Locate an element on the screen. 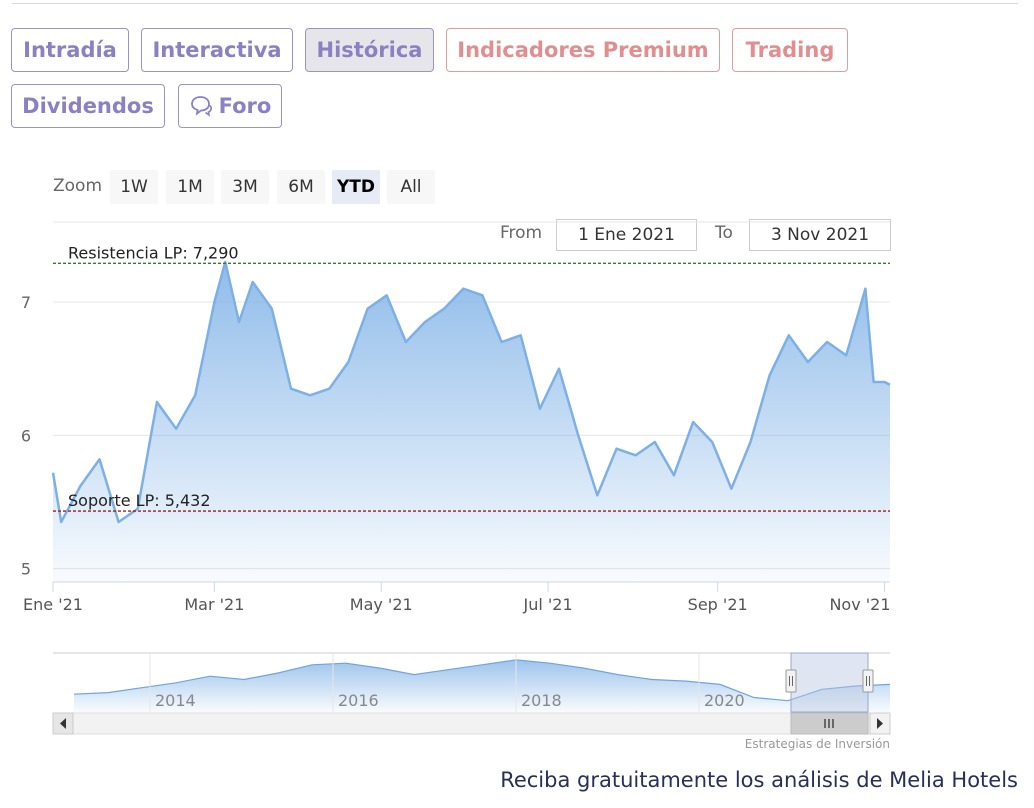 This screenshot has width=1034, height=808. navigator-tick-label: 2018 is located at coordinates (541, 700).